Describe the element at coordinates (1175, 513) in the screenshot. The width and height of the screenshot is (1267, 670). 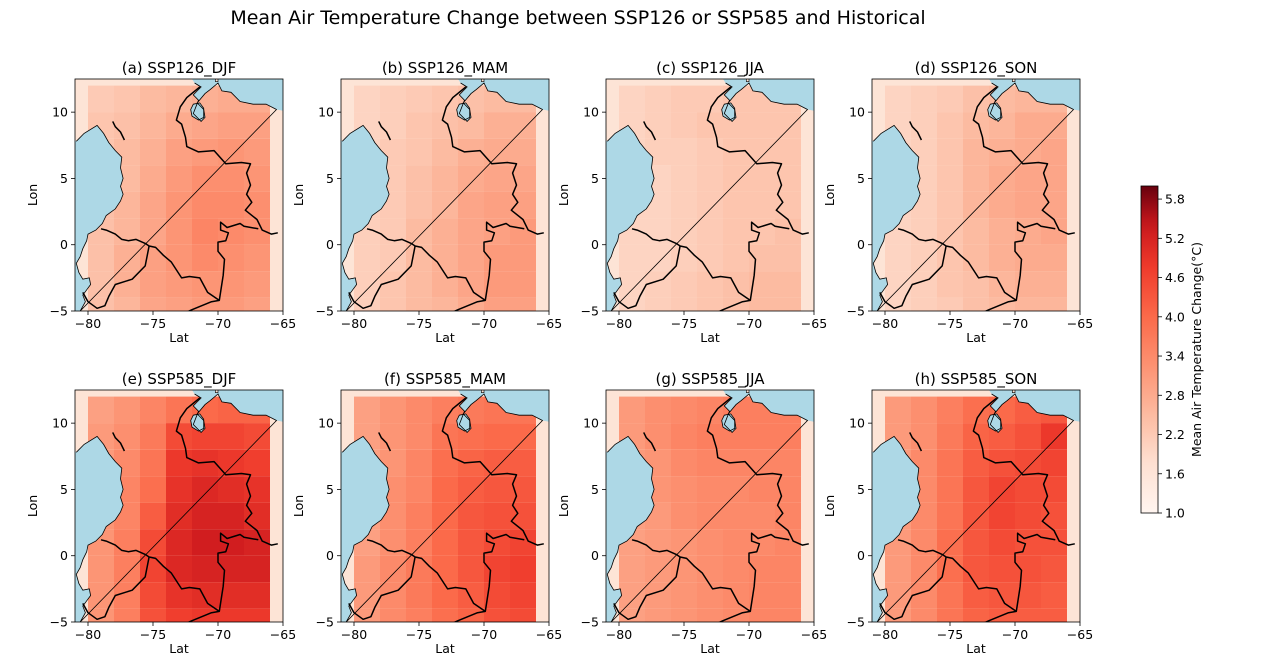
I see `colorbar-tick-label: 1.0` at that location.